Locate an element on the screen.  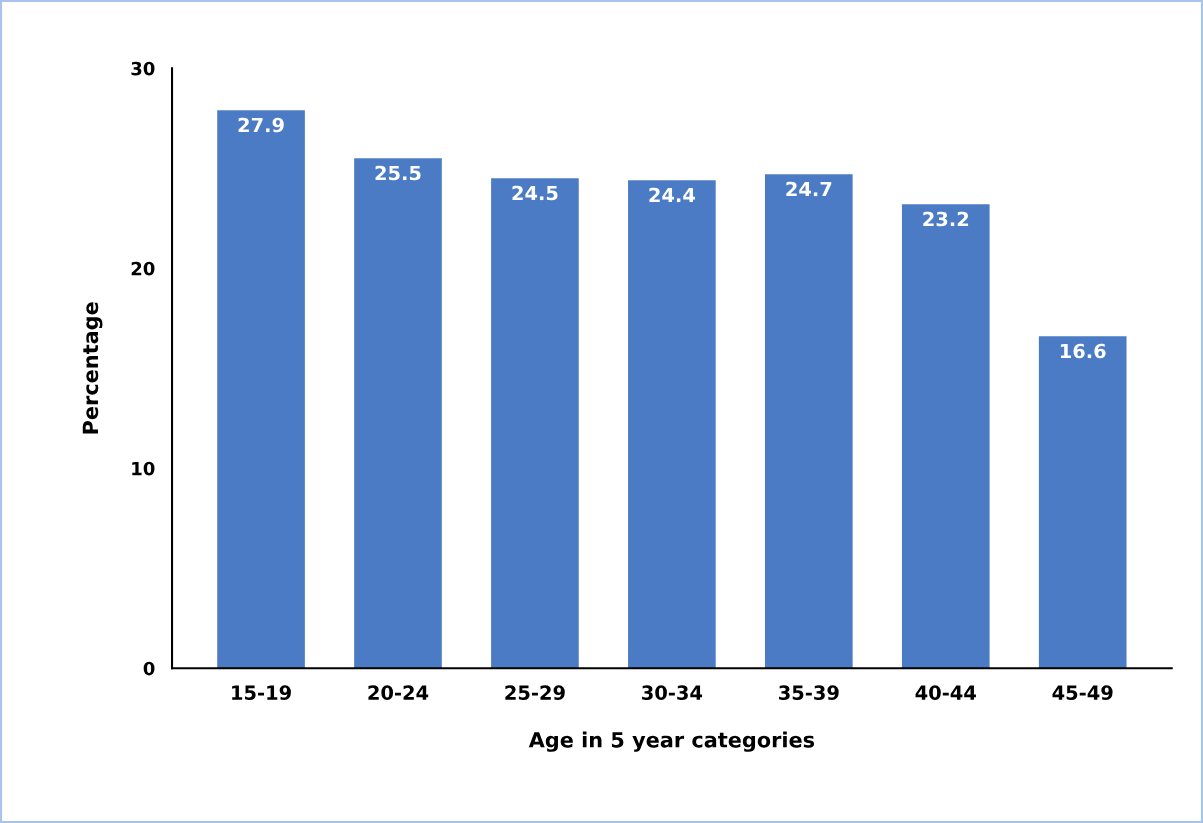
x-axis-title: Age in 5 year categories is located at coordinates (671, 741).